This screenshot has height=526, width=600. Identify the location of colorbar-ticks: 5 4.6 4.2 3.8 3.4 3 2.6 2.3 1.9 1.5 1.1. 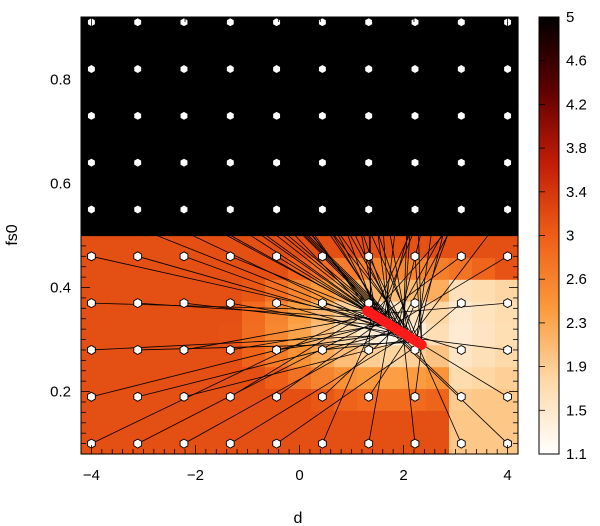
(563, 236).